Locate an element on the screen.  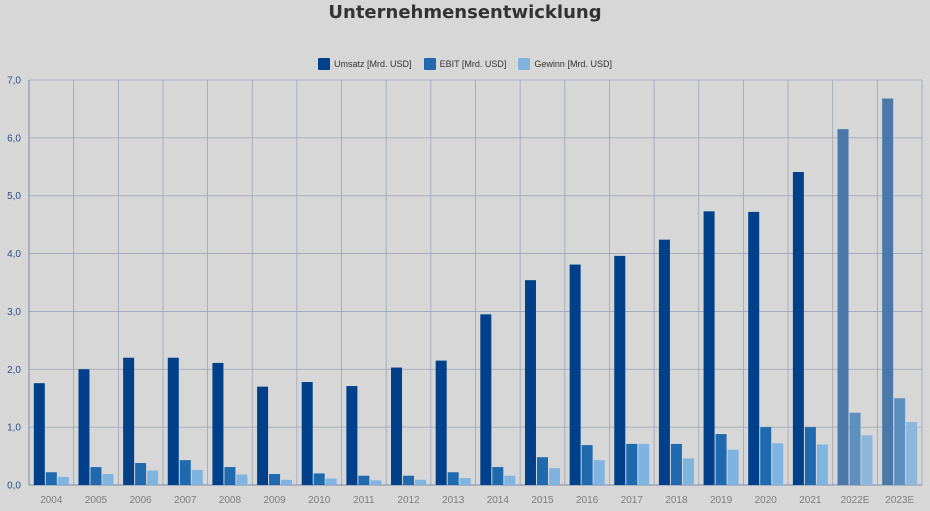
legend-label-gewinn: Gewinn [Mrd. USD] is located at coordinates (573, 64).